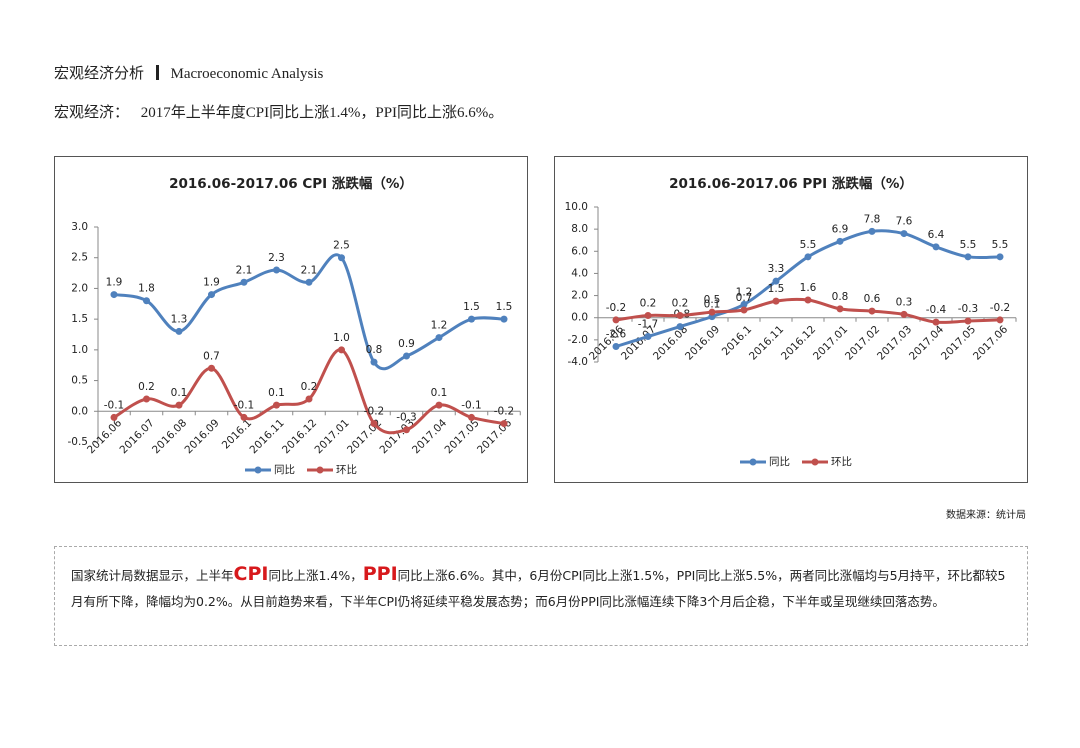 Image resolution: width=1080 pixels, height=748 pixels. Describe the element at coordinates (341, 338) in the screenshot. I see `data-label: 1.0` at that location.